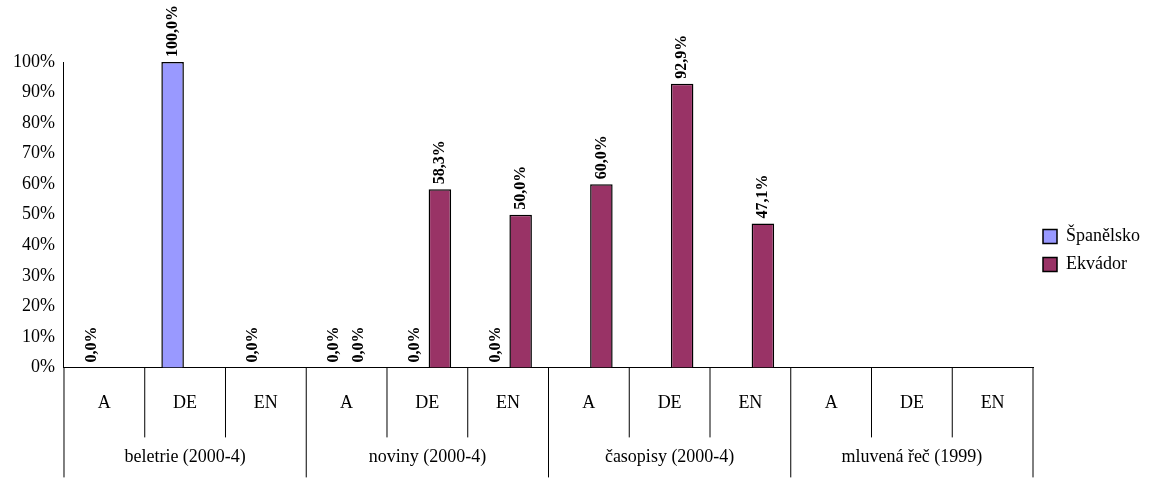  I want to click on data-label: 92,9%, so click(681, 56).